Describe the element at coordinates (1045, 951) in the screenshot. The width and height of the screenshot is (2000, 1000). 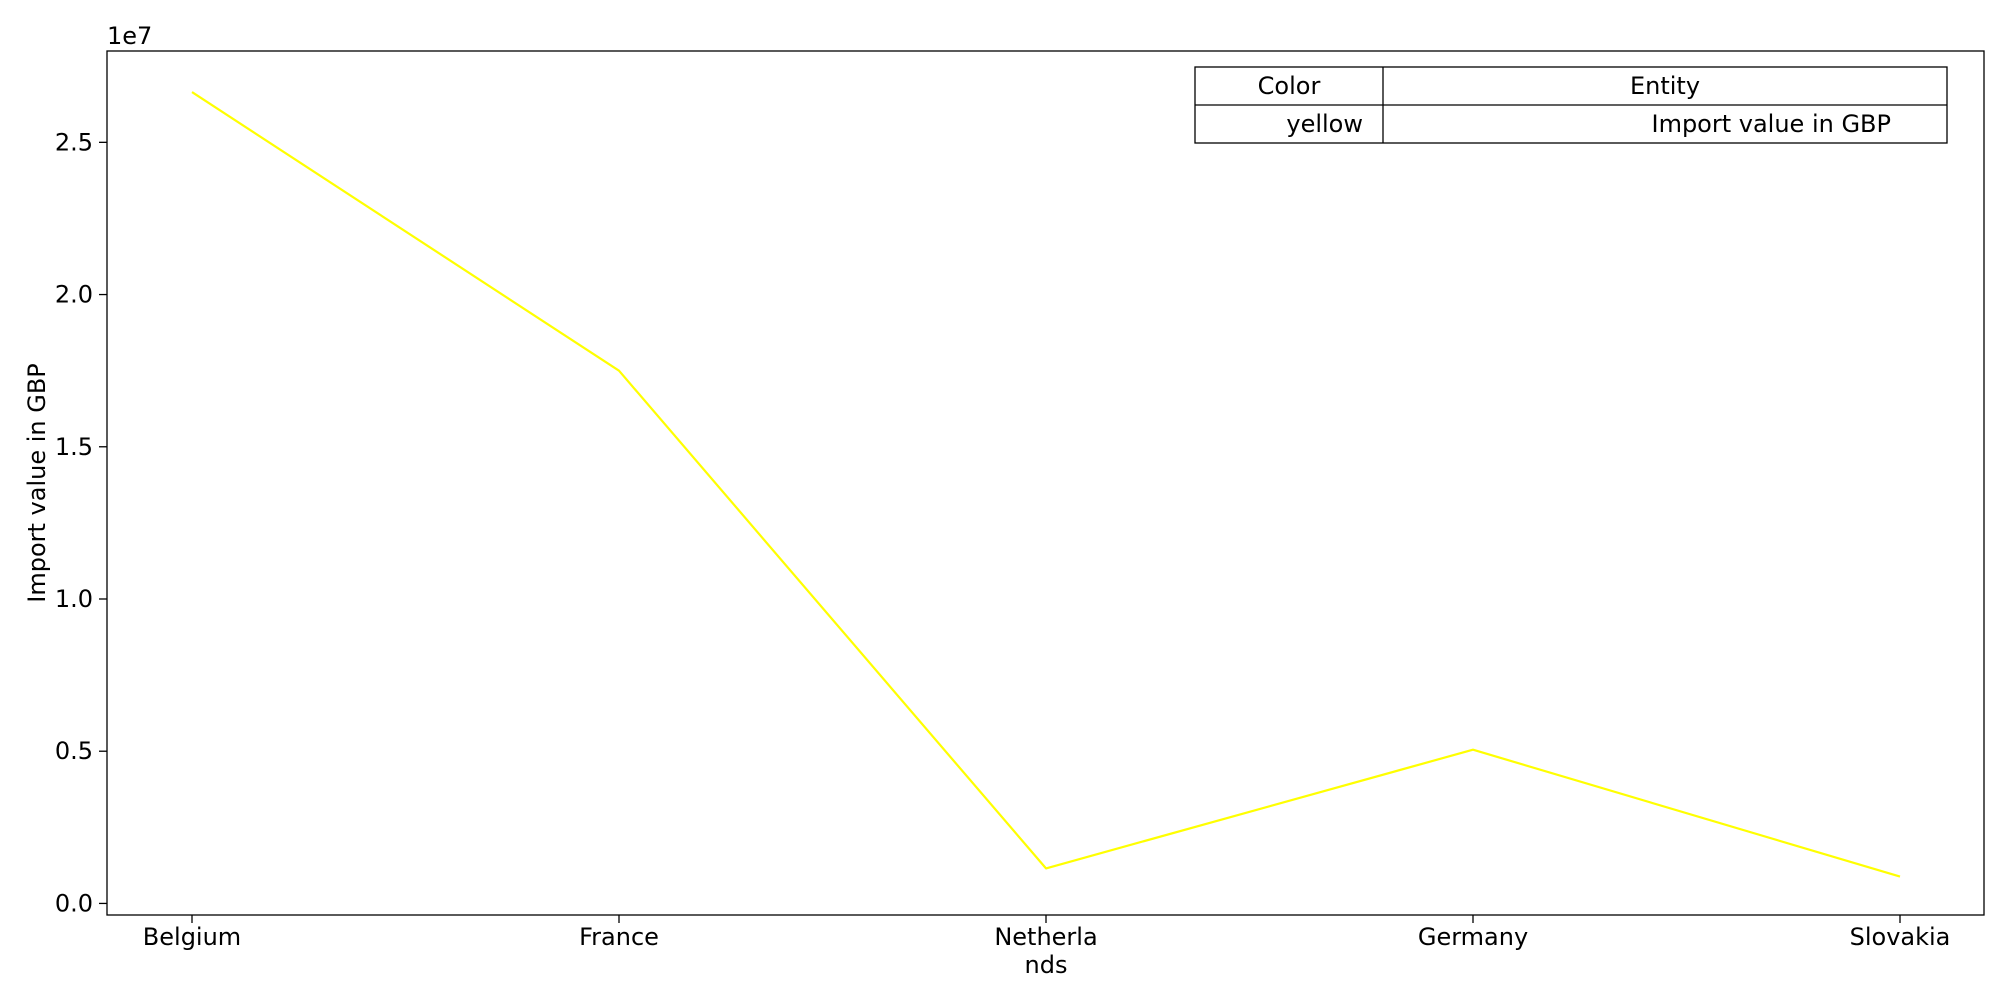
I see `x-tick-label: Netherla nds` at that location.